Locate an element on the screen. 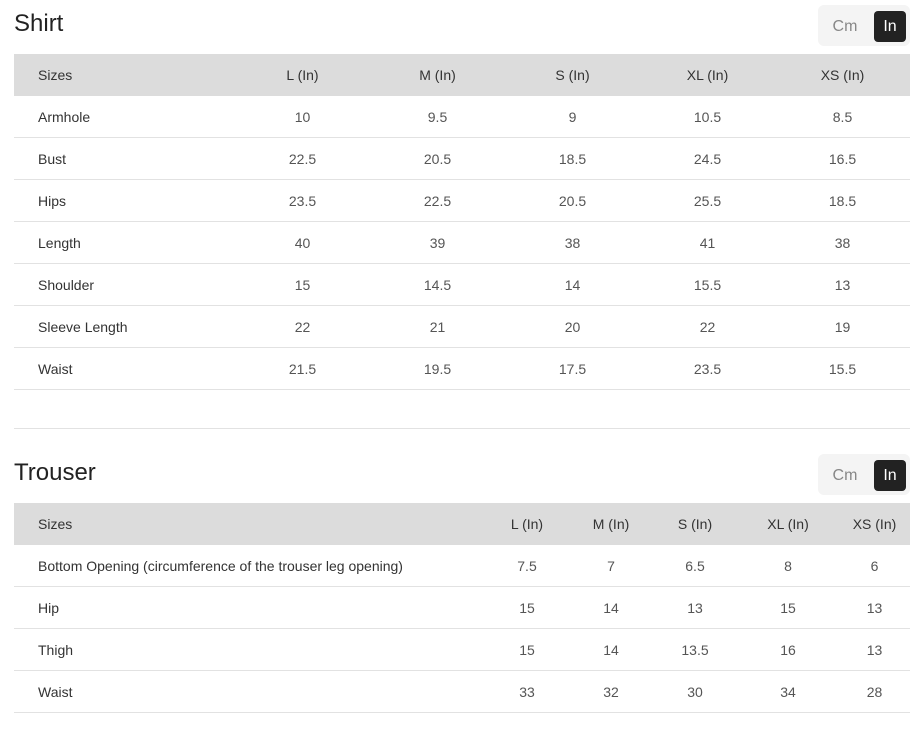  divider is located at coordinates (462, 428).